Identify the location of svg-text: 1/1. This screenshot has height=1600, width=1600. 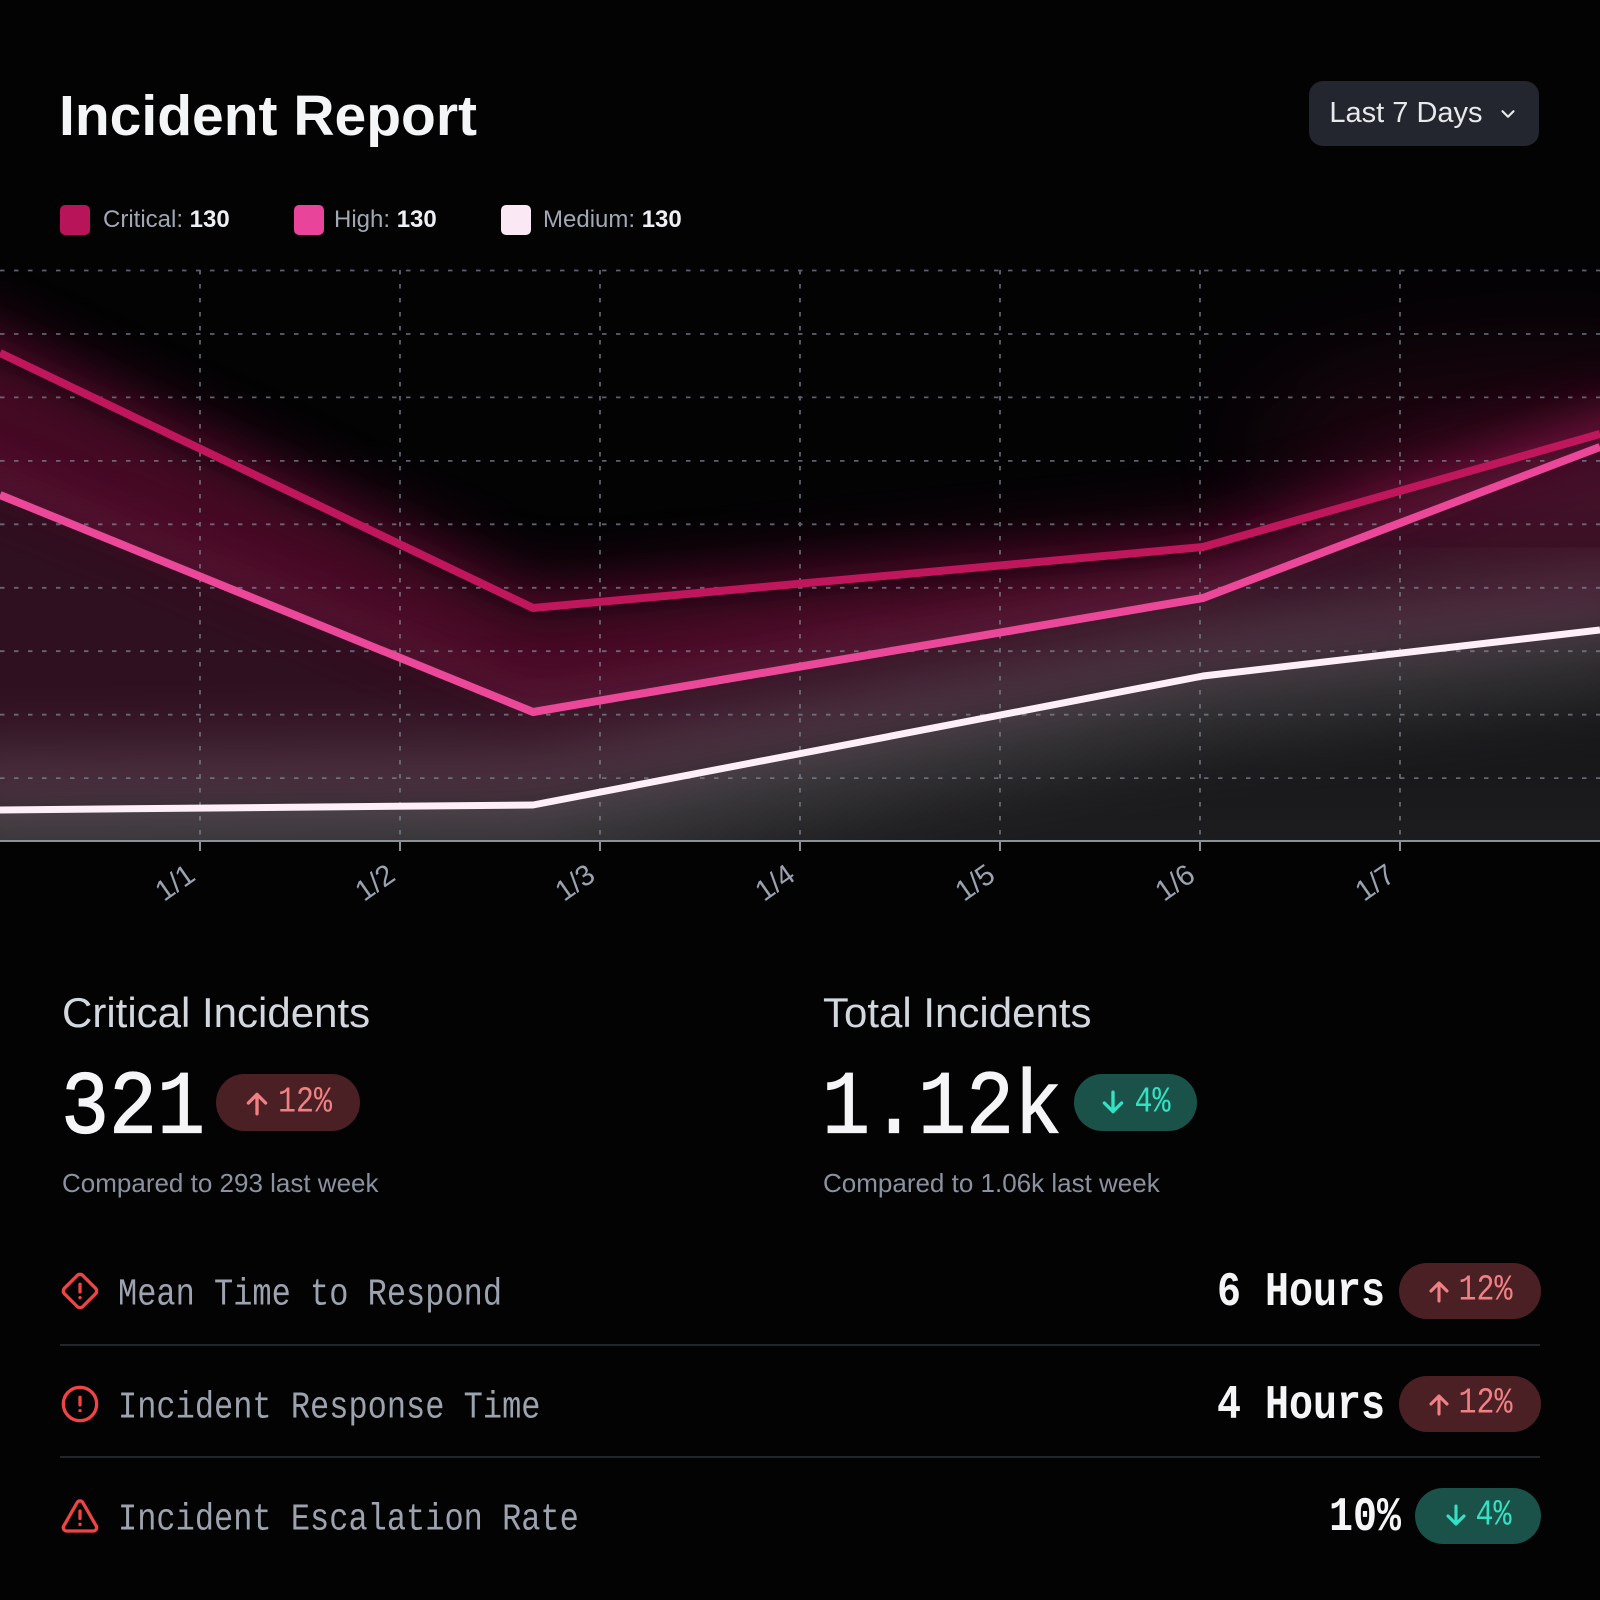
(175, 883).